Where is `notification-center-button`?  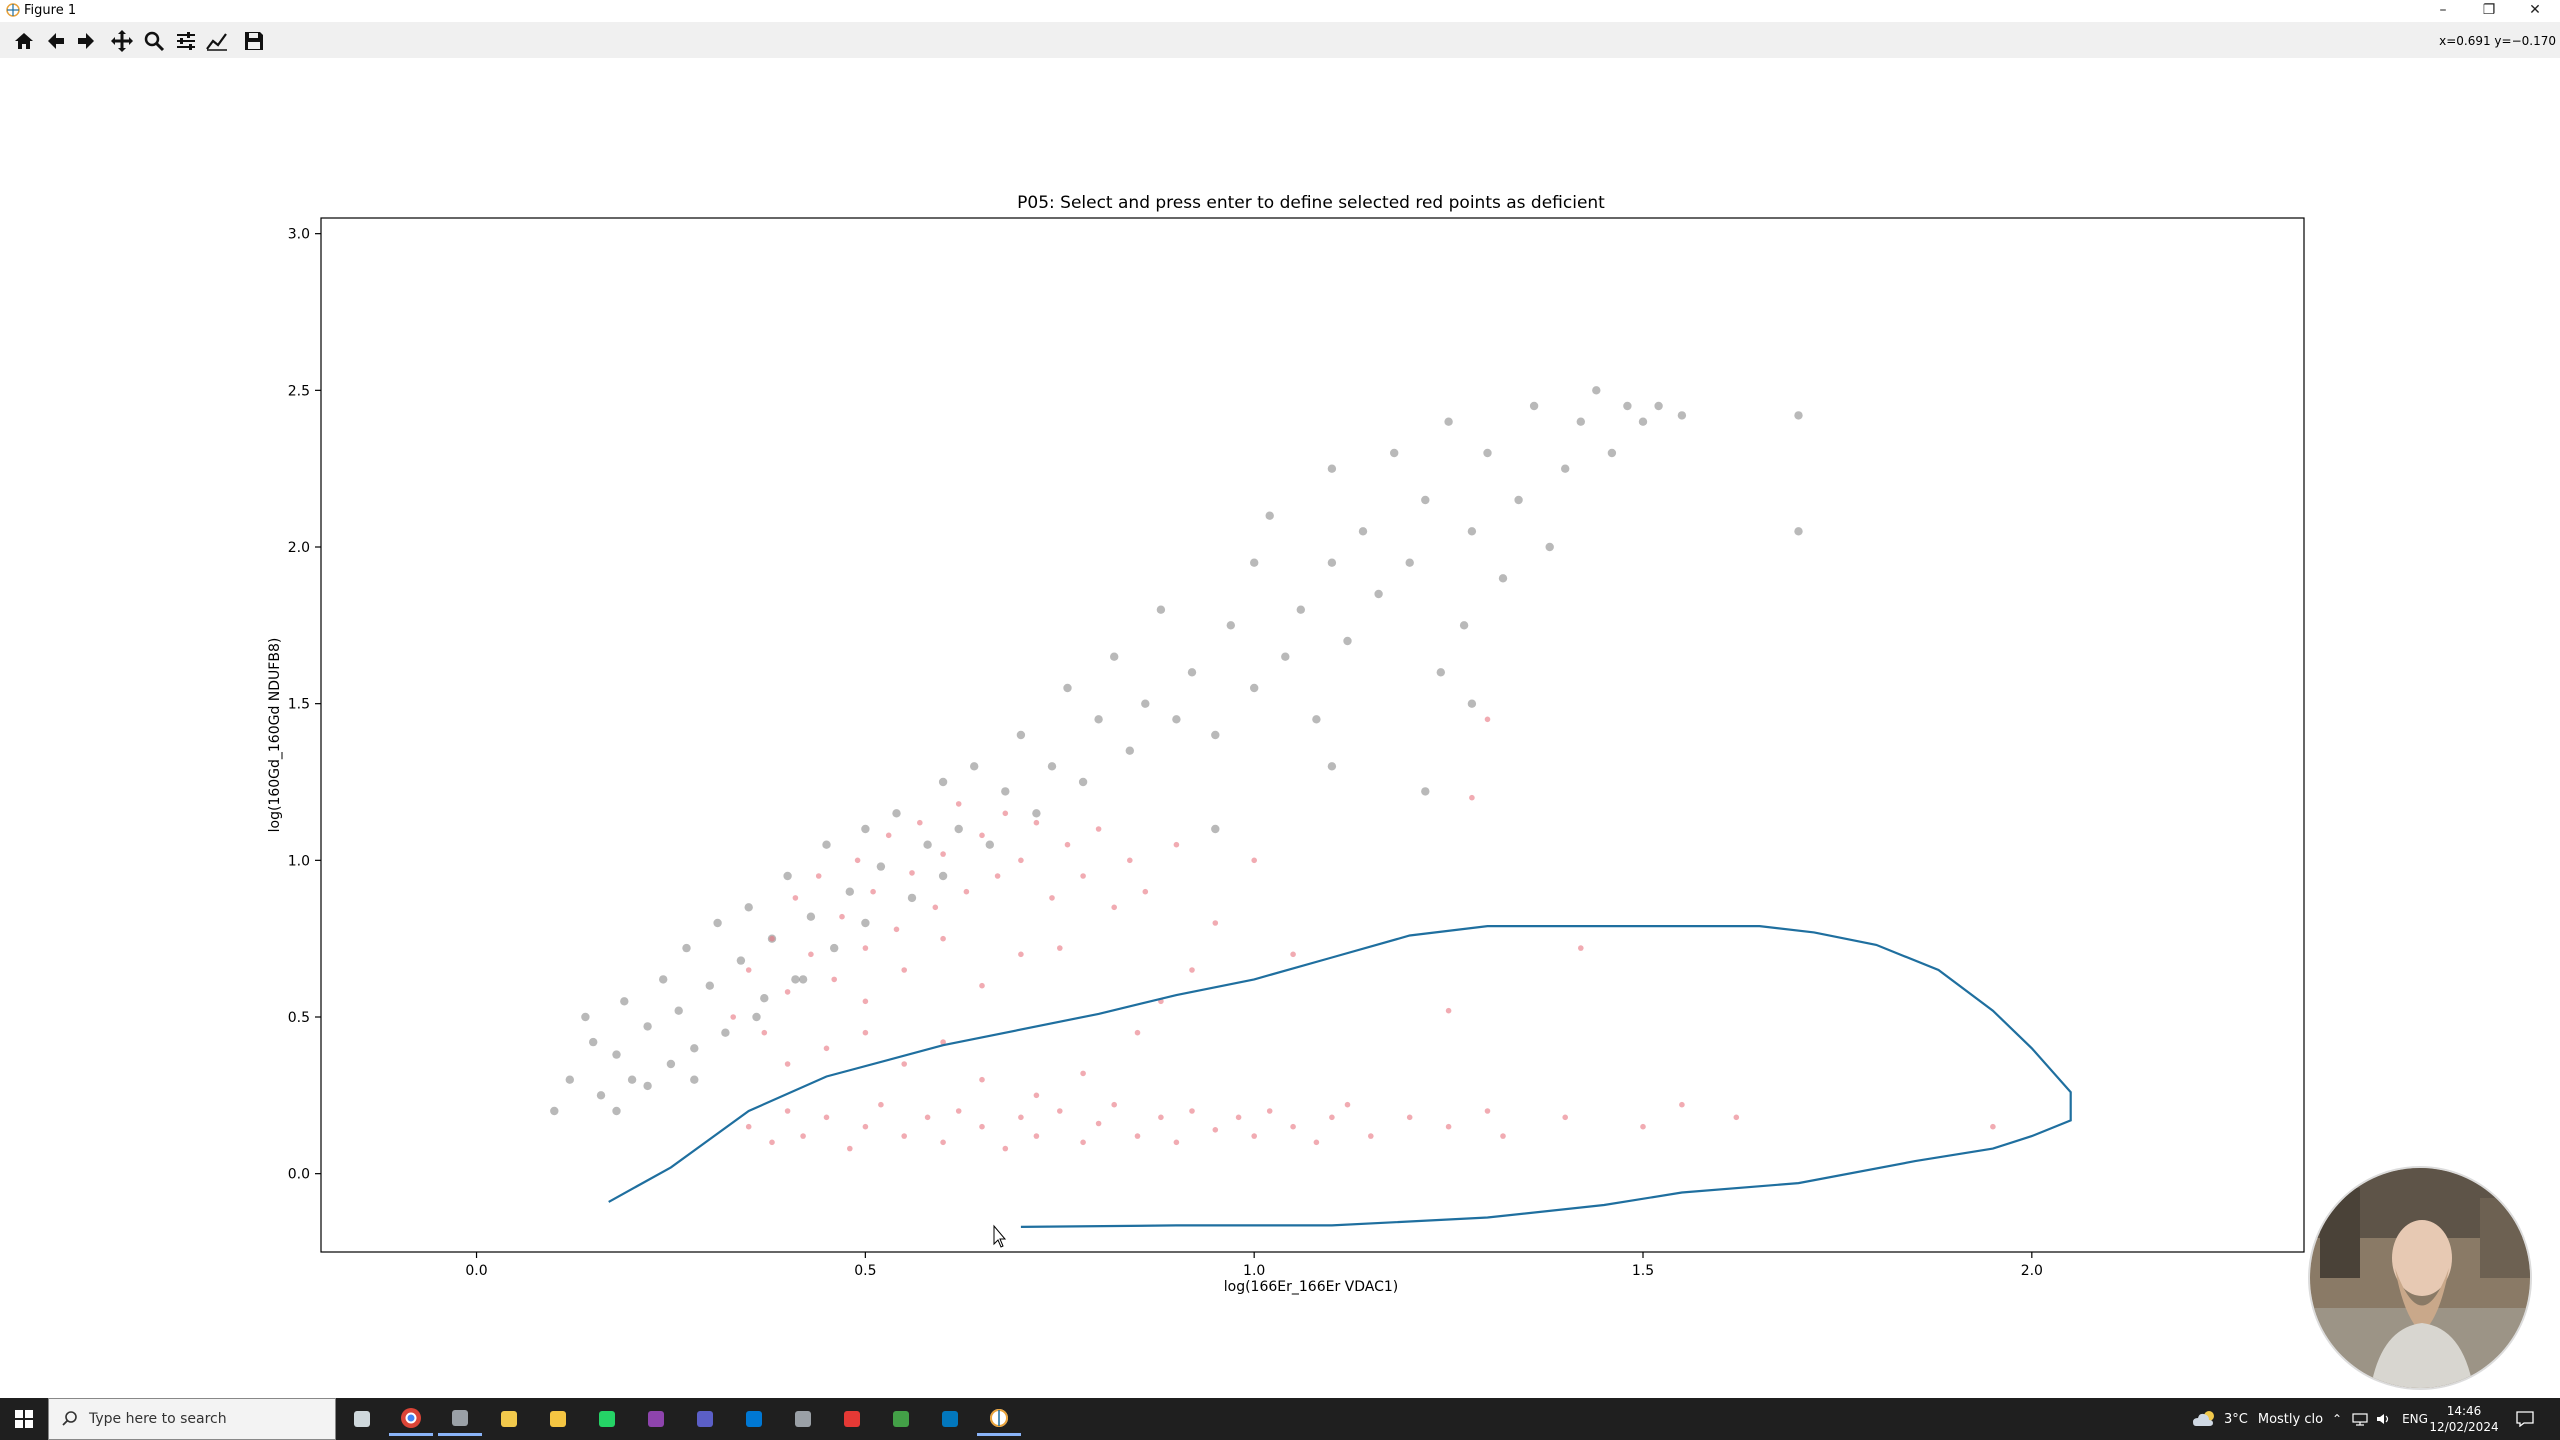 notification-center-button is located at coordinates (2525, 1419).